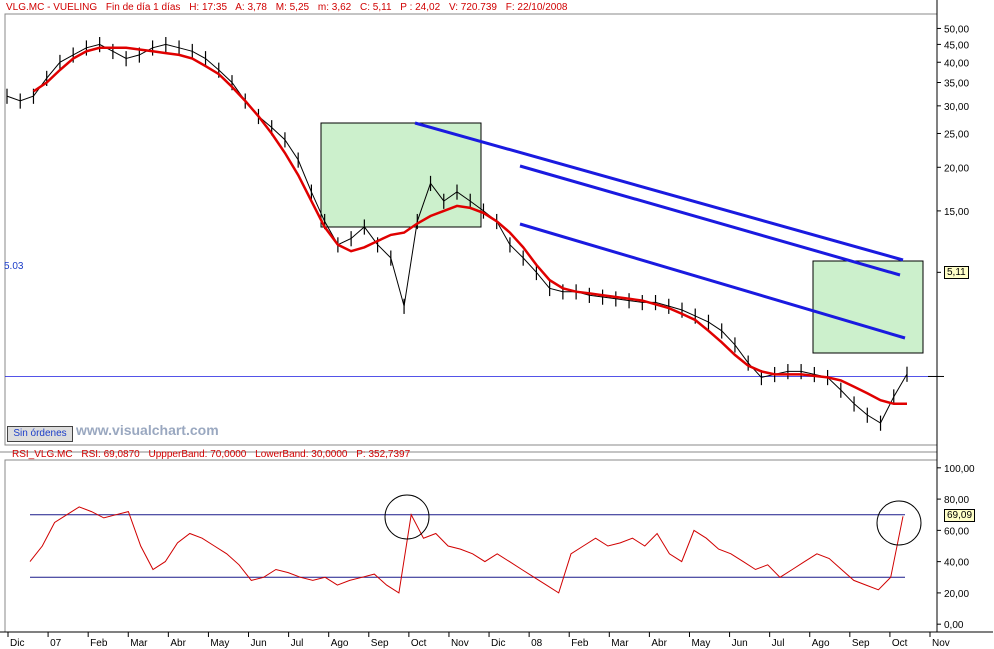  What do you see at coordinates (956, 531) in the screenshot?
I see `rsi-y-tick-label: 60,00` at bounding box center [956, 531].